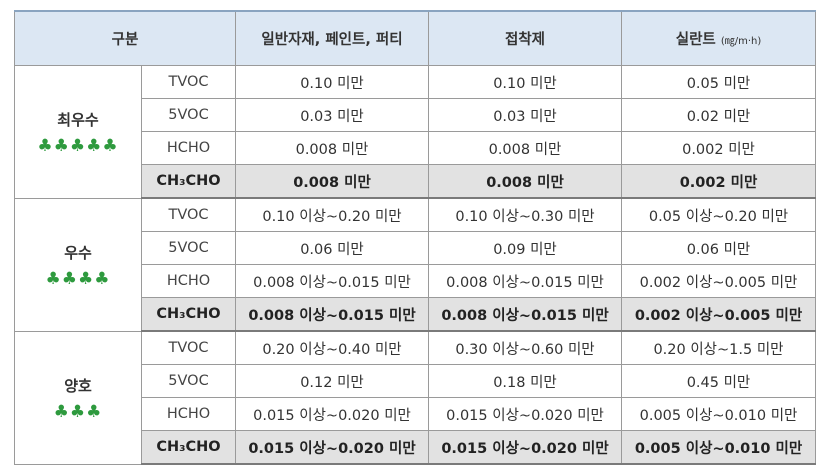  Describe the element at coordinates (78, 397) in the screenshot. I see `grade-cell: 양호 ♣♣♣` at that location.